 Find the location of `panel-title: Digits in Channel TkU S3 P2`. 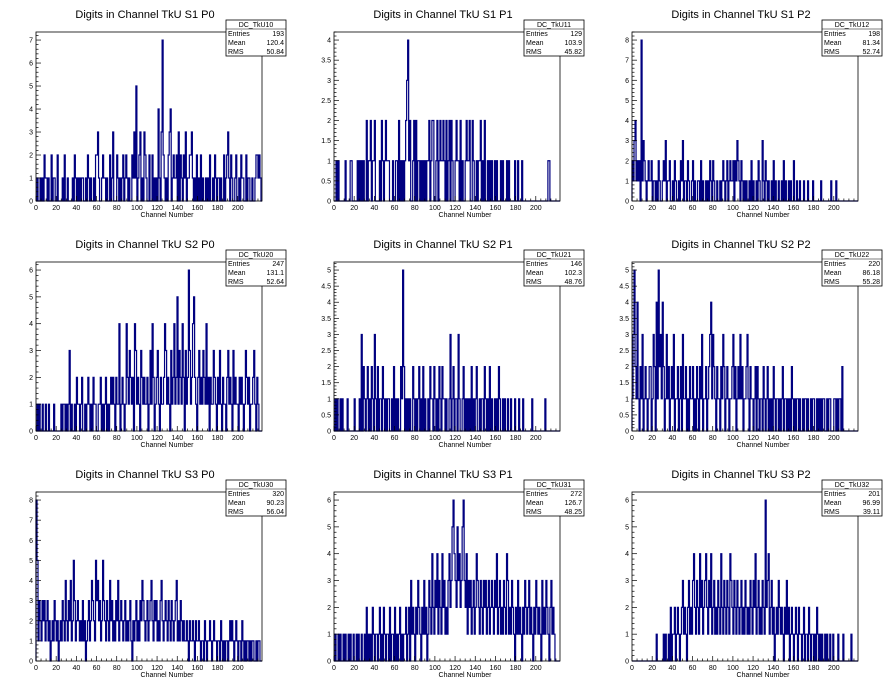

panel-title: Digits in Channel TkU S3 P2 is located at coordinates (740, 475).